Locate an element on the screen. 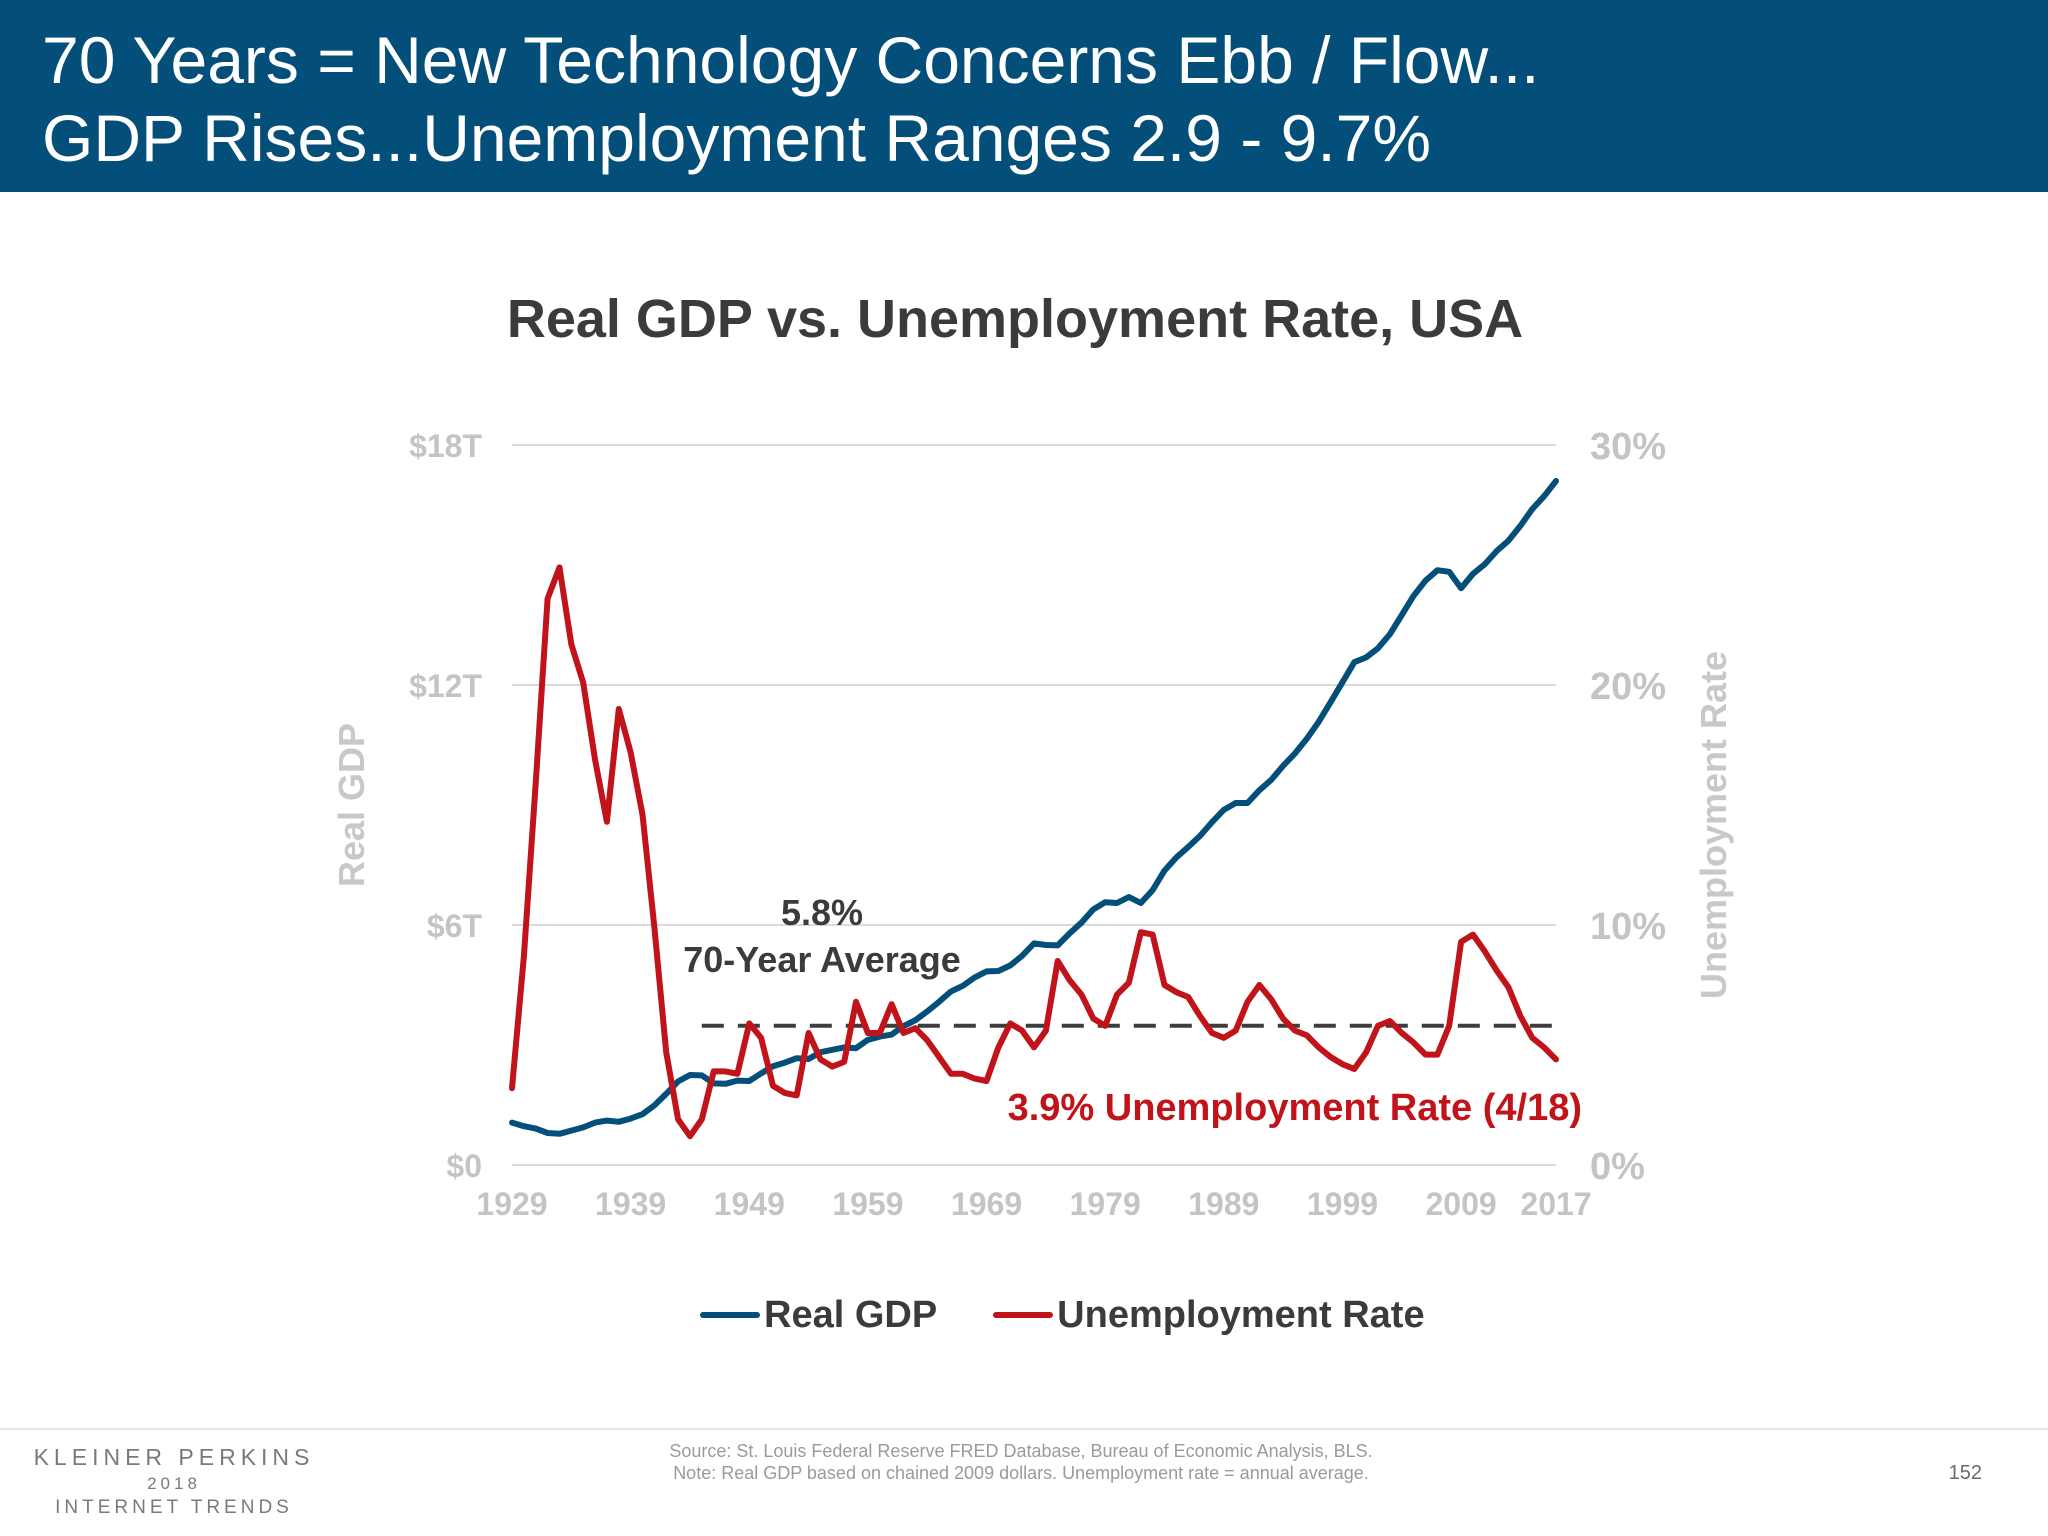  x-tick-label: 1939 is located at coordinates (630, 1204).